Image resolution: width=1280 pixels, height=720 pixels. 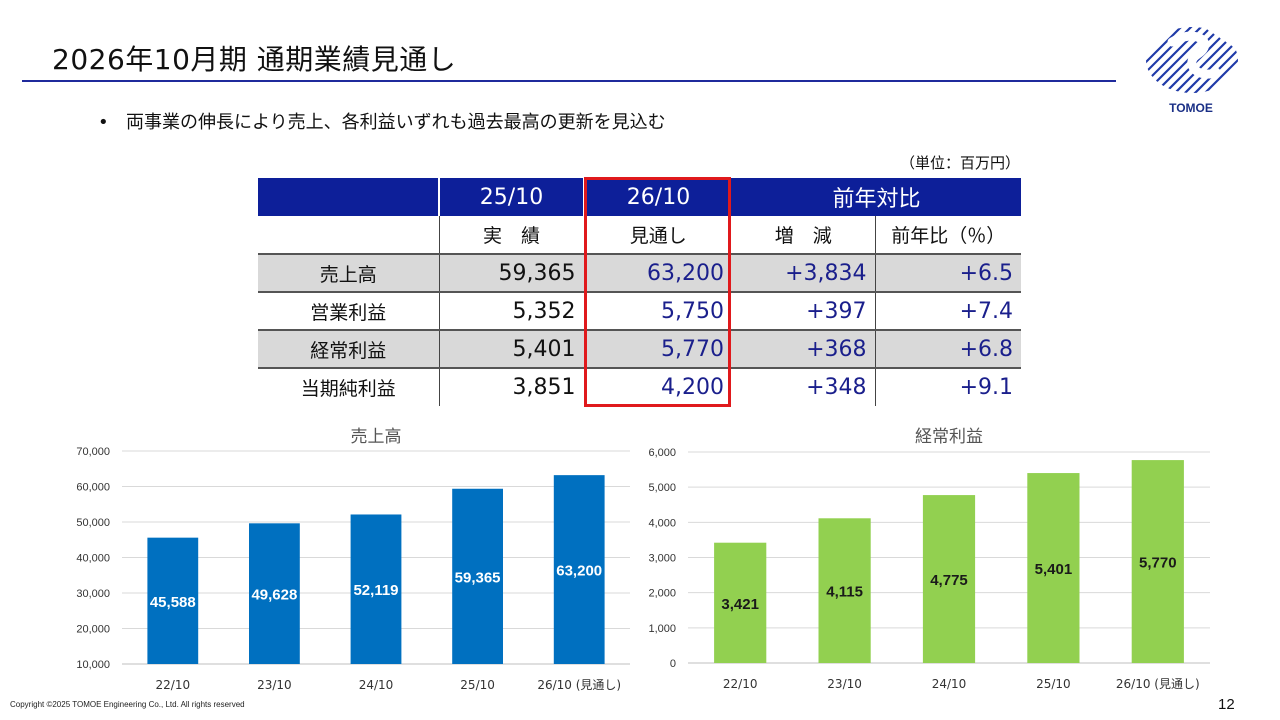 What do you see at coordinates (662, 559) in the screenshot?
I see `y-tick-label: 3,000` at bounding box center [662, 559].